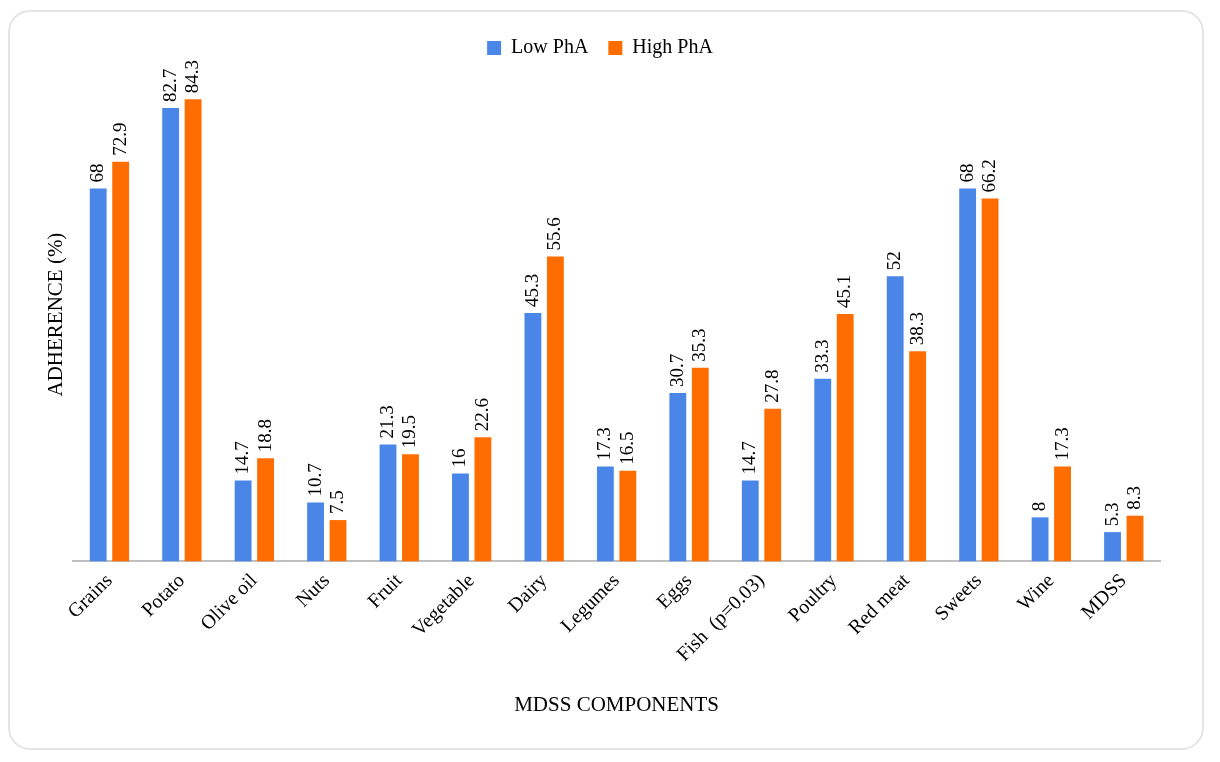 This screenshot has height=762, width=1220. I want to click on data-label: 84.3, so click(192, 76).